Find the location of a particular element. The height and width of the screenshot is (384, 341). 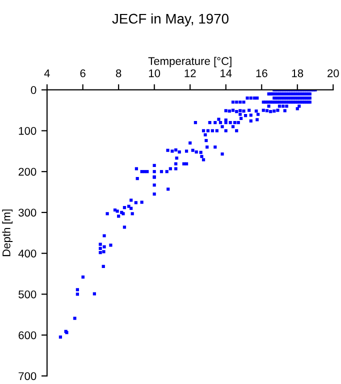

x-tick-label: 8 is located at coordinates (119, 73).